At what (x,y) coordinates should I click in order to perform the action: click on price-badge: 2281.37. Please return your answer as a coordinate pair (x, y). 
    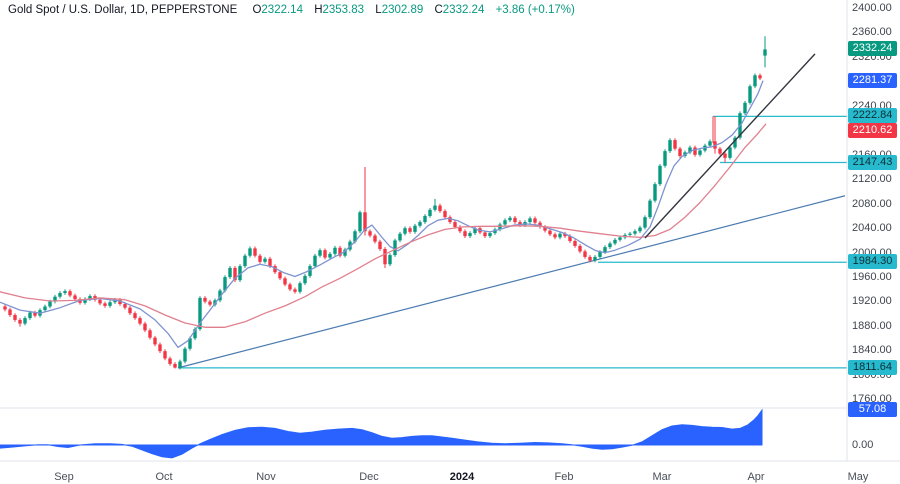
    Looking at the image, I should click on (872, 80).